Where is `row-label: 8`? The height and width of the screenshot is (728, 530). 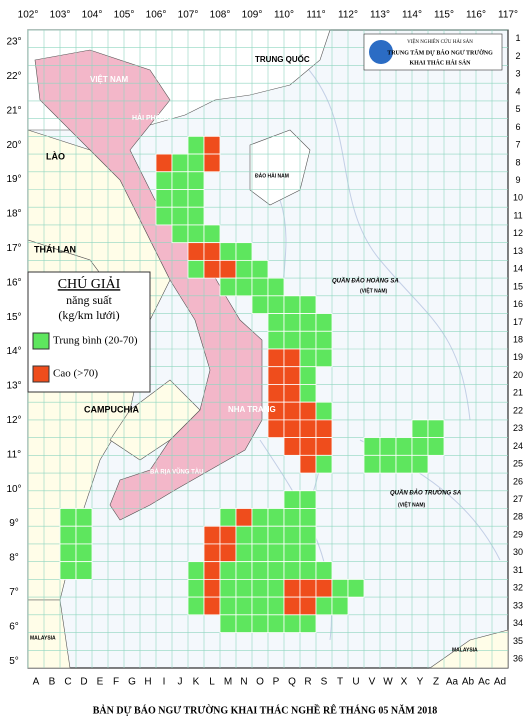
row-label: 8 is located at coordinates (517, 162).